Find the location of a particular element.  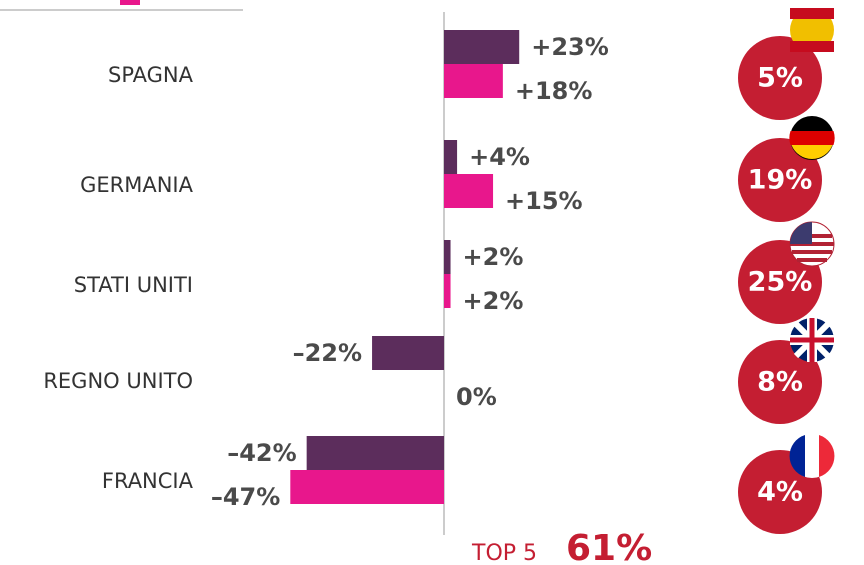

total-label: TOP 5 is located at coordinates (504, 553).